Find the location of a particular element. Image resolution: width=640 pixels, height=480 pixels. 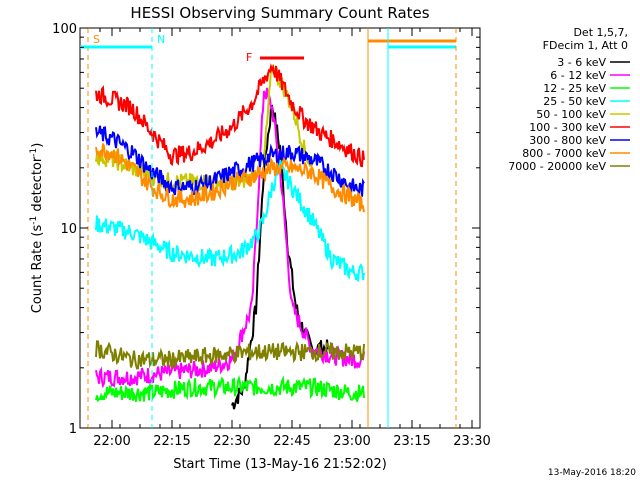

legend-entry: 50 - 100 keV is located at coordinates (571, 114).